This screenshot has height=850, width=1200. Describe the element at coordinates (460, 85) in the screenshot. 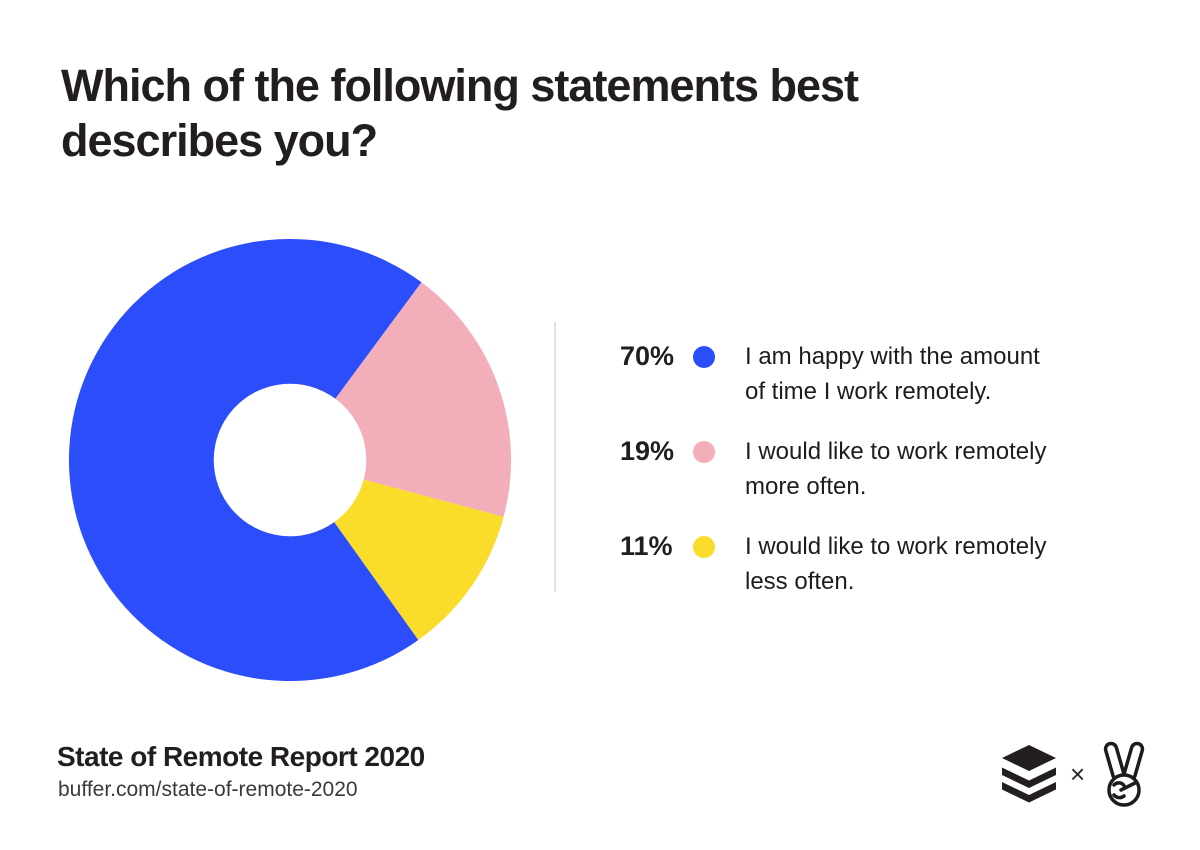

I see `page-title-line-1: Which of the following statements best` at that location.